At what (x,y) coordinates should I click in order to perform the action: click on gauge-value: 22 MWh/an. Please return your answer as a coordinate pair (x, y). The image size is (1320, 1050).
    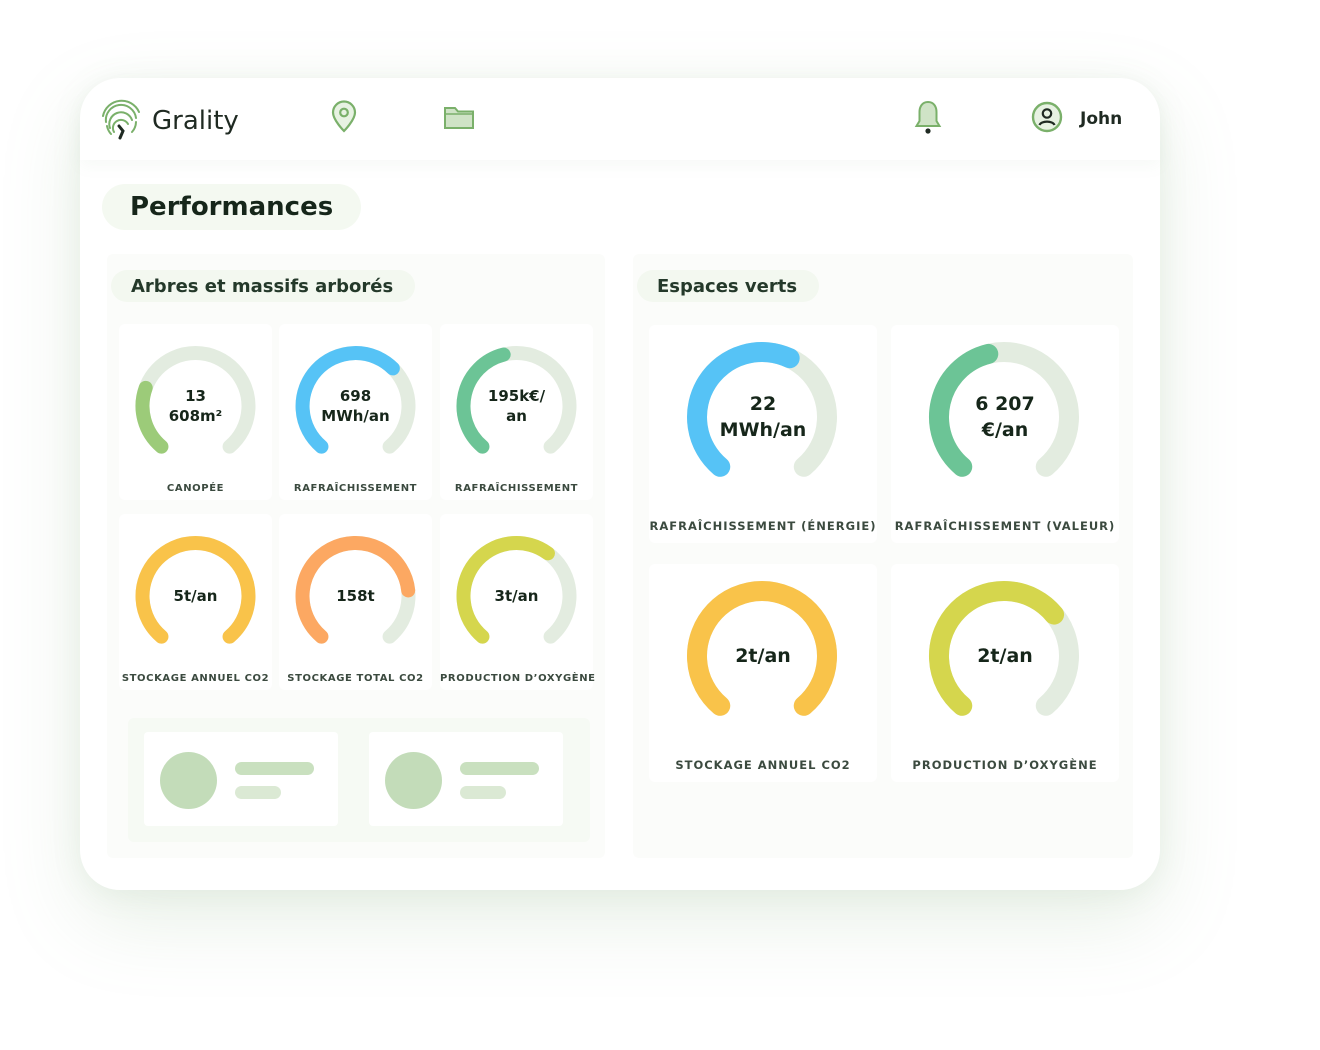
    Looking at the image, I should click on (763, 417).